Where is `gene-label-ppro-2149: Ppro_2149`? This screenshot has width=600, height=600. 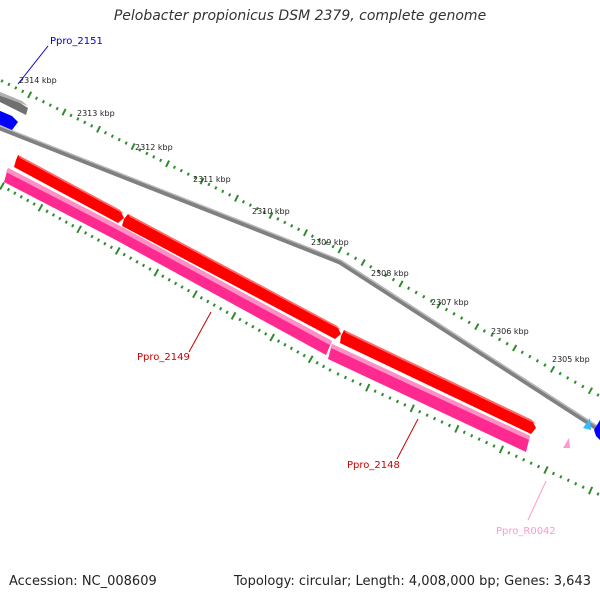 gene-label-ppro-2149: Ppro_2149 is located at coordinates (163, 357).